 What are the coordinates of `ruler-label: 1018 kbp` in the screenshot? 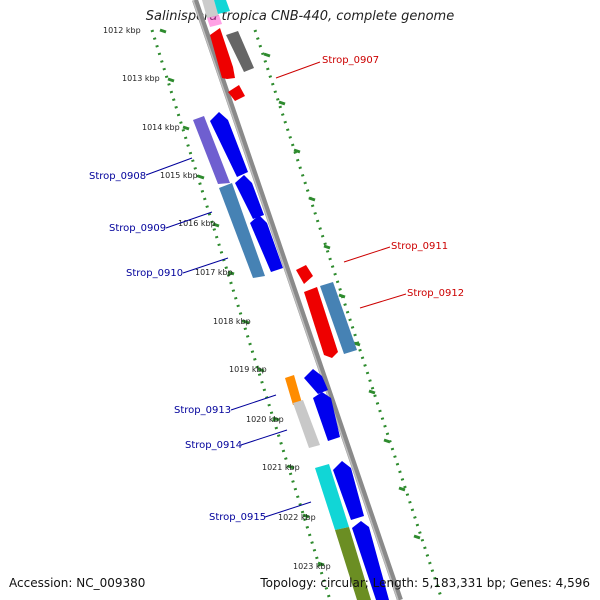 It's located at (232, 321).